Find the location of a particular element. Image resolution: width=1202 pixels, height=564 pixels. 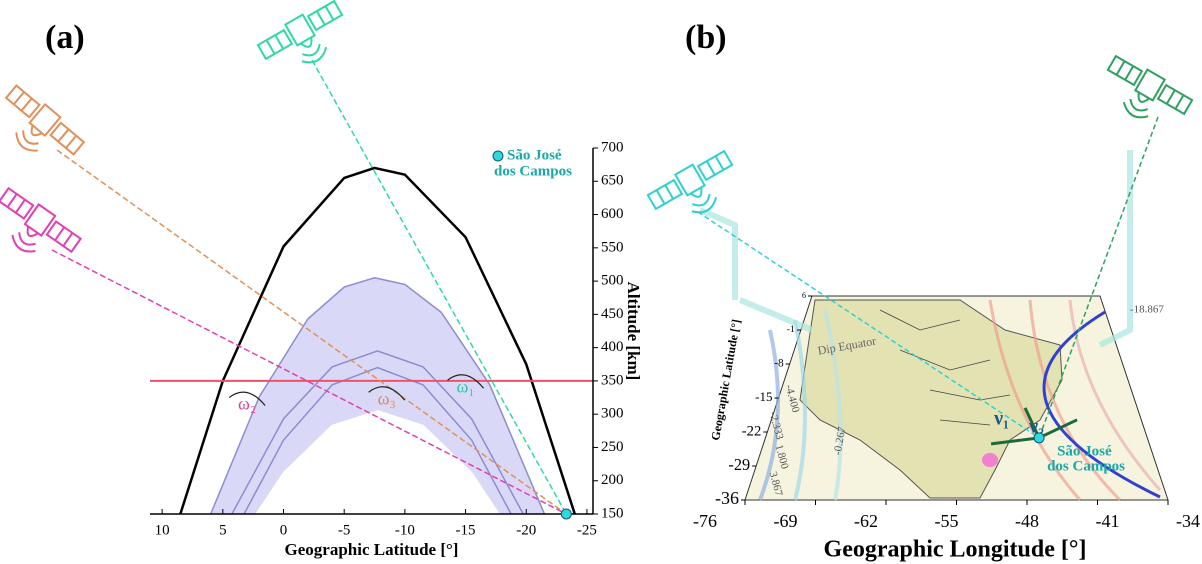

y-tick-label: 150 is located at coordinates (612, 513).